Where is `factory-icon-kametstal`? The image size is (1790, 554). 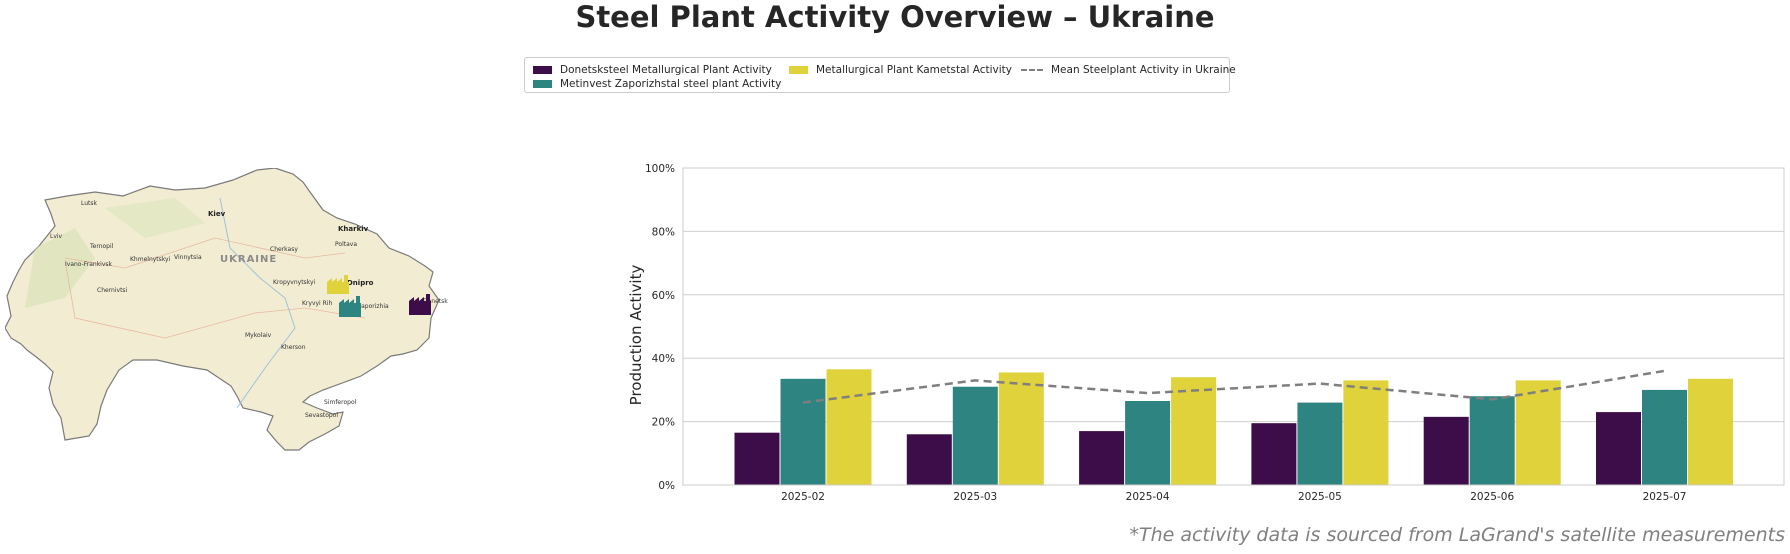 factory-icon-kametstal is located at coordinates (338, 284).